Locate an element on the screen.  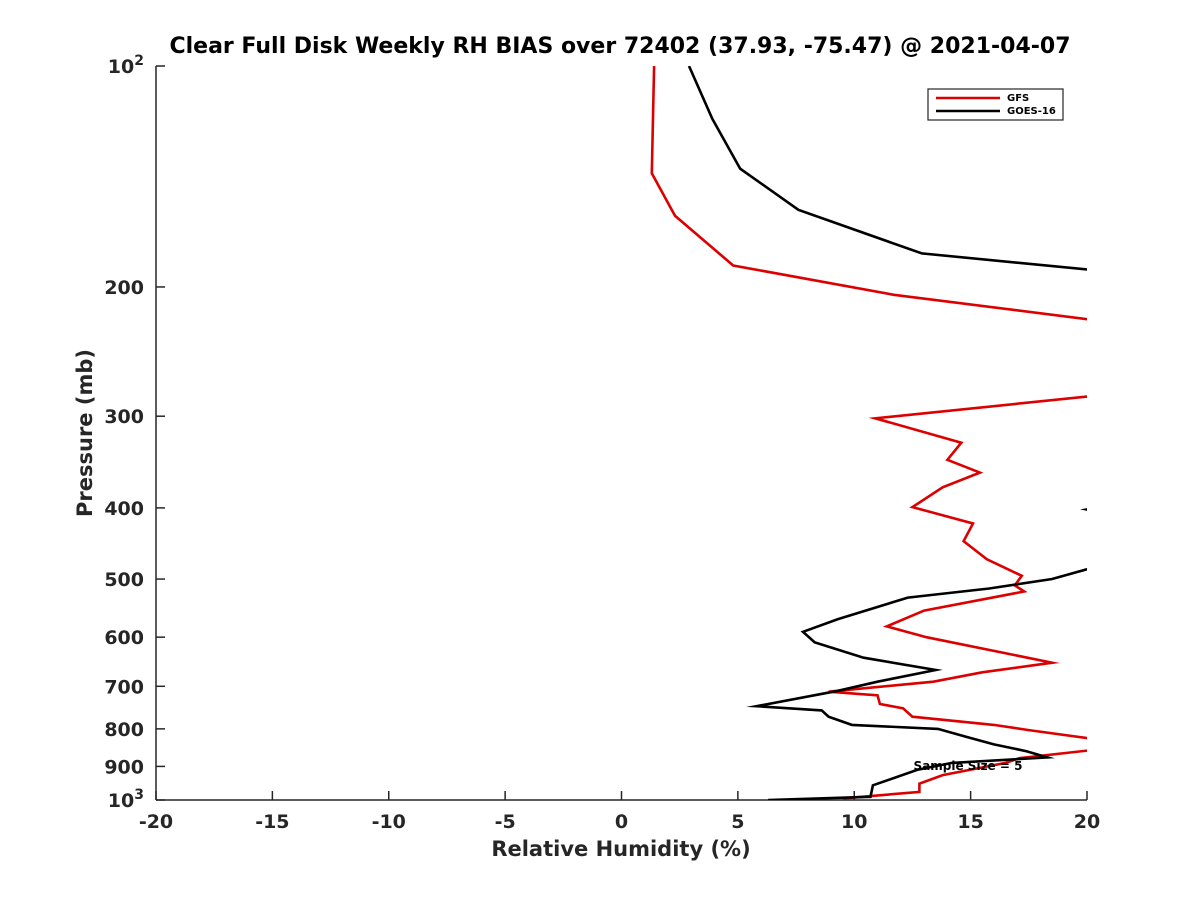
y-axis-ticks: 10² 200 300 400 500 600 700 800 900 10³ is located at coordinates (134, 432).